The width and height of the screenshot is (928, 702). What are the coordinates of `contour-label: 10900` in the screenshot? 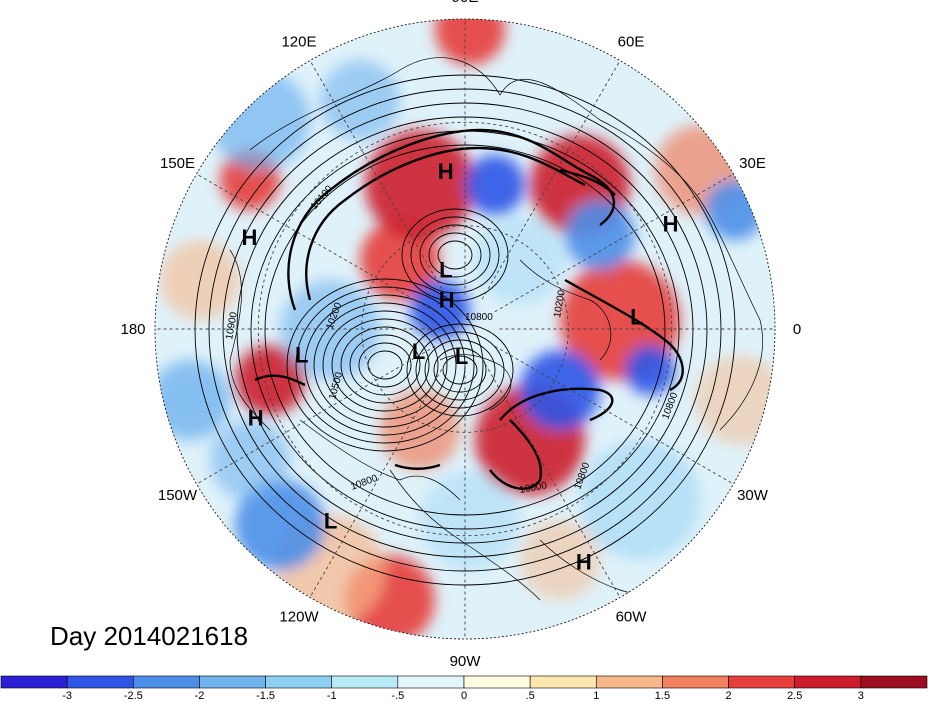 It's located at (232, 326).